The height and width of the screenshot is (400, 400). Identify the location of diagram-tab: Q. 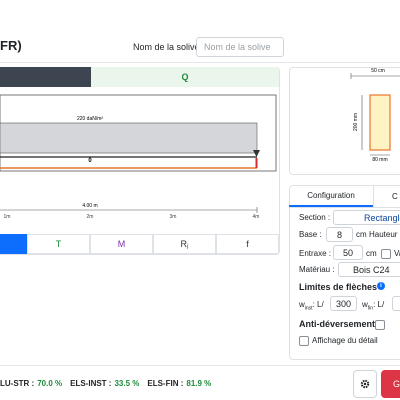
(185, 77).